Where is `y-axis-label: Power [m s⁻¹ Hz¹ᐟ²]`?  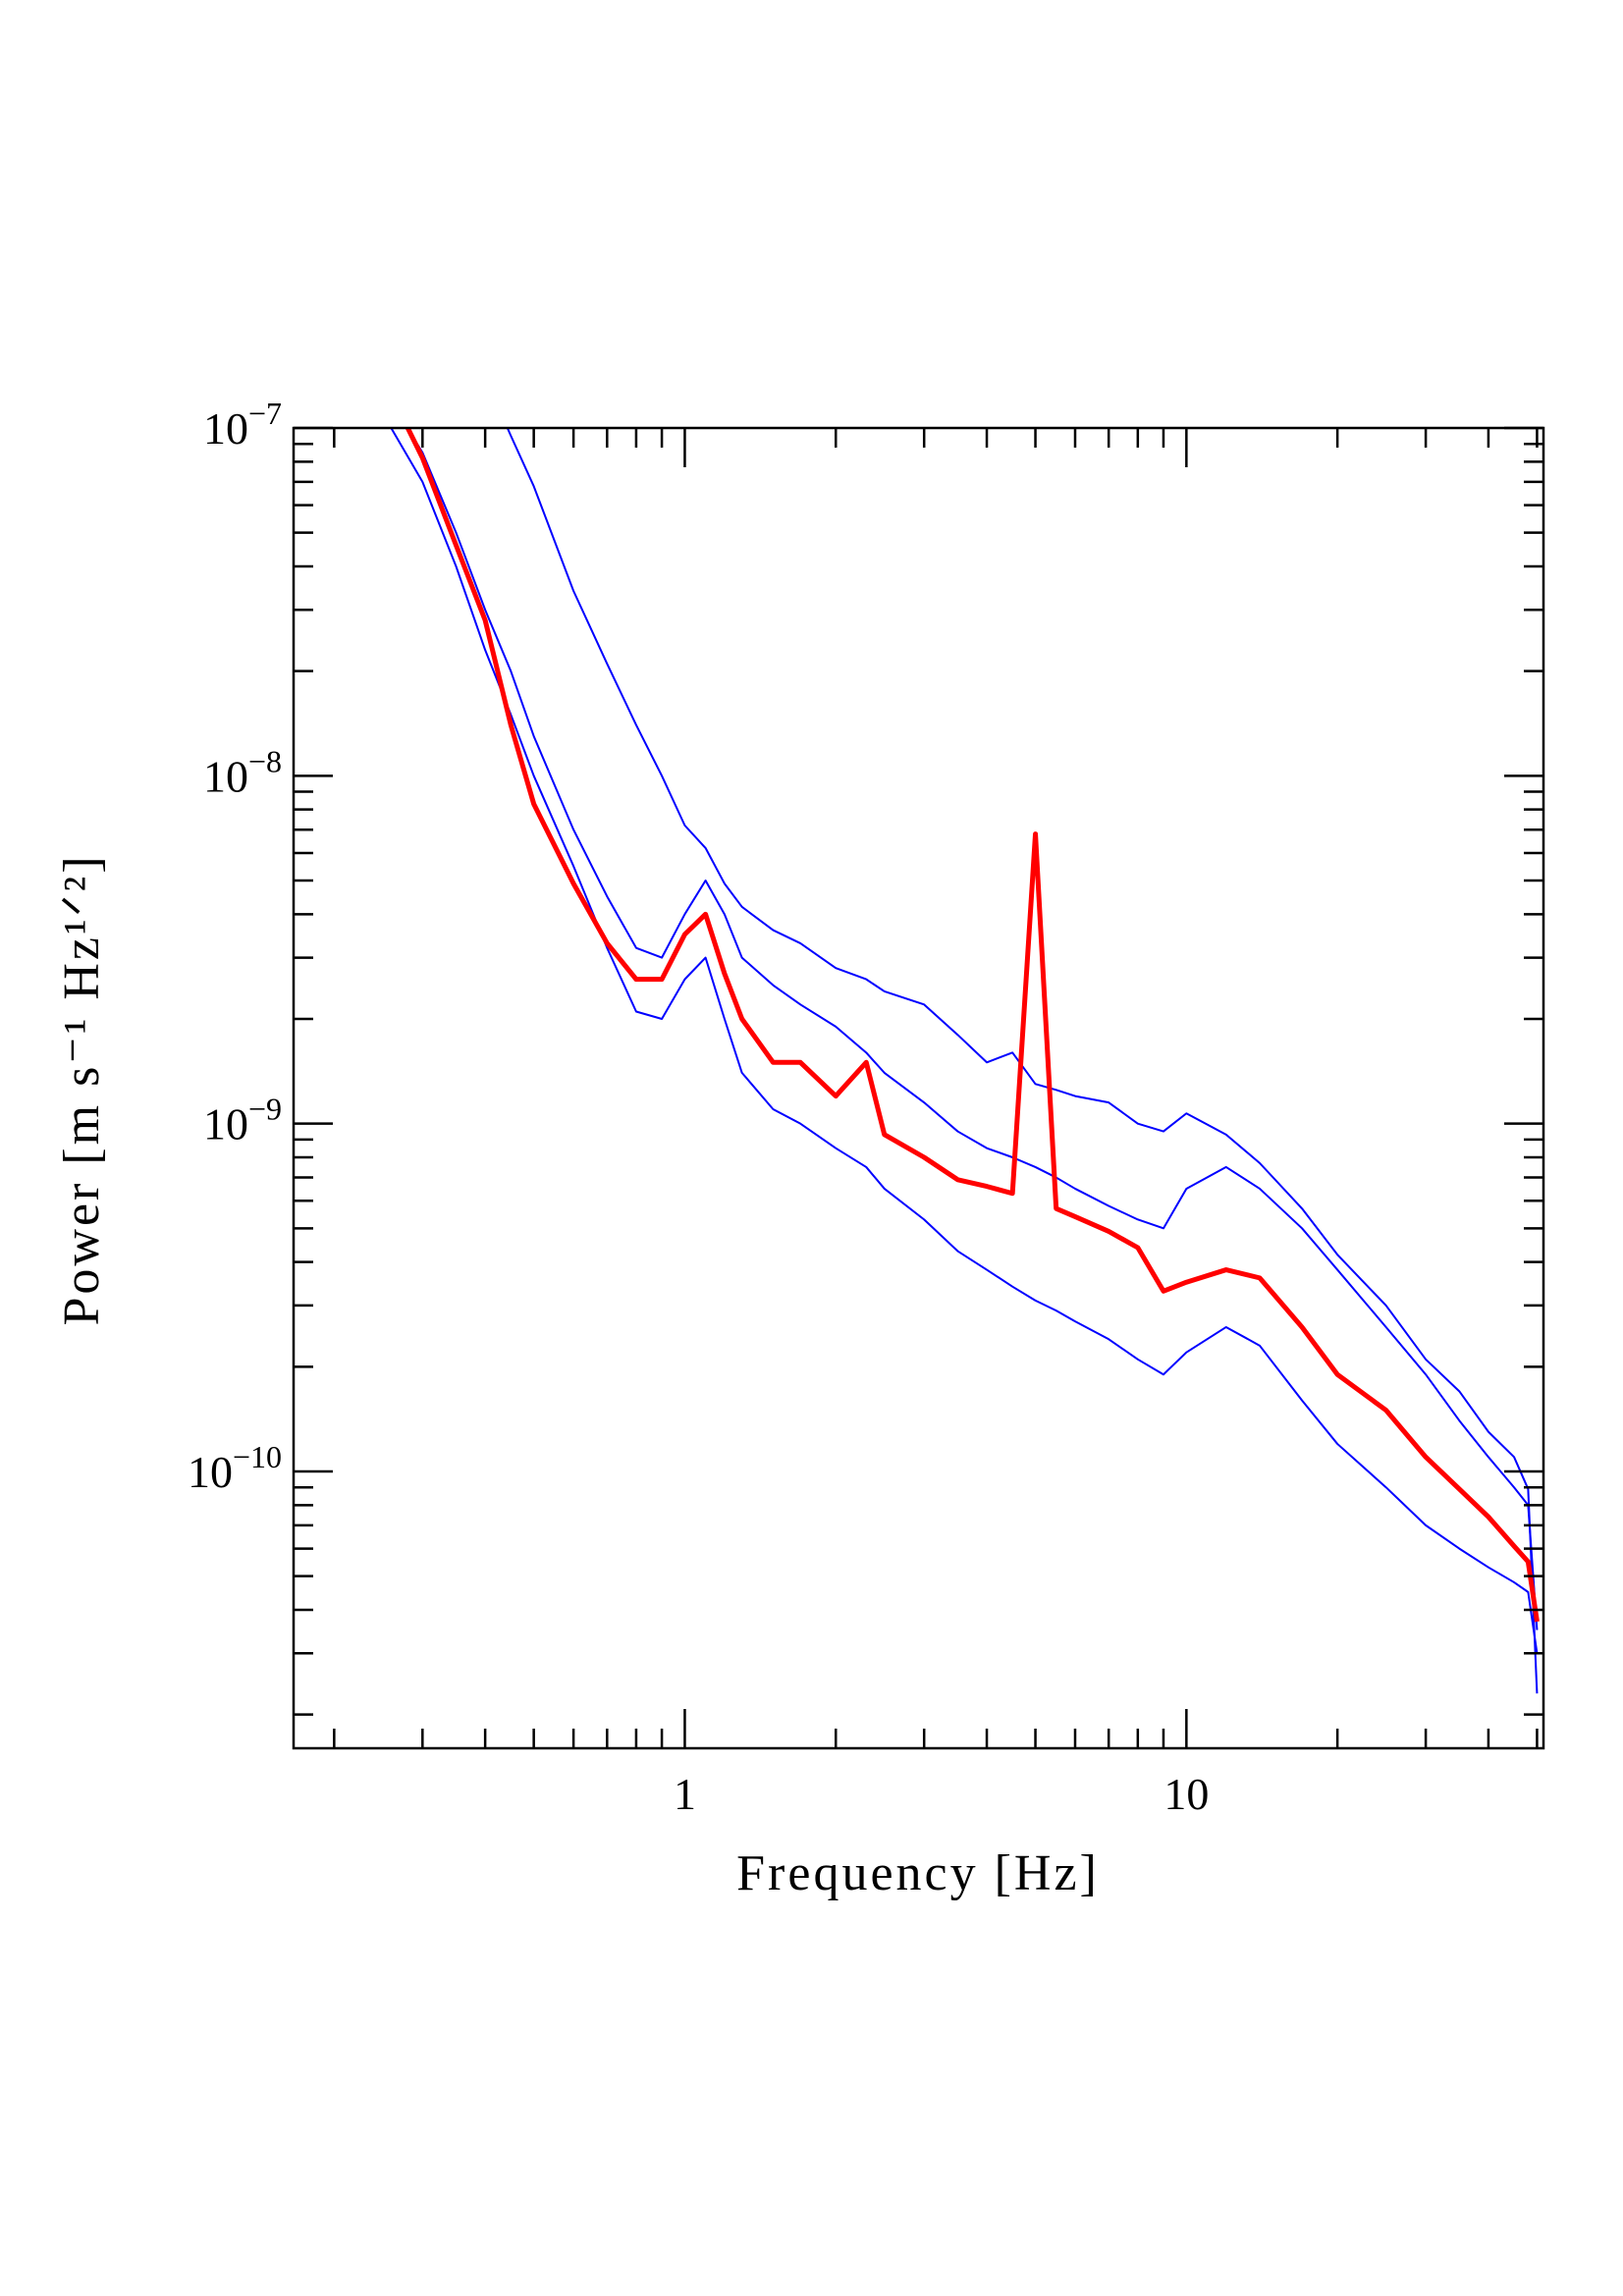 y-axis-label: Power [m s⁻¹ Hz¹ᐟ²] is located at coordinates (82, 1089).